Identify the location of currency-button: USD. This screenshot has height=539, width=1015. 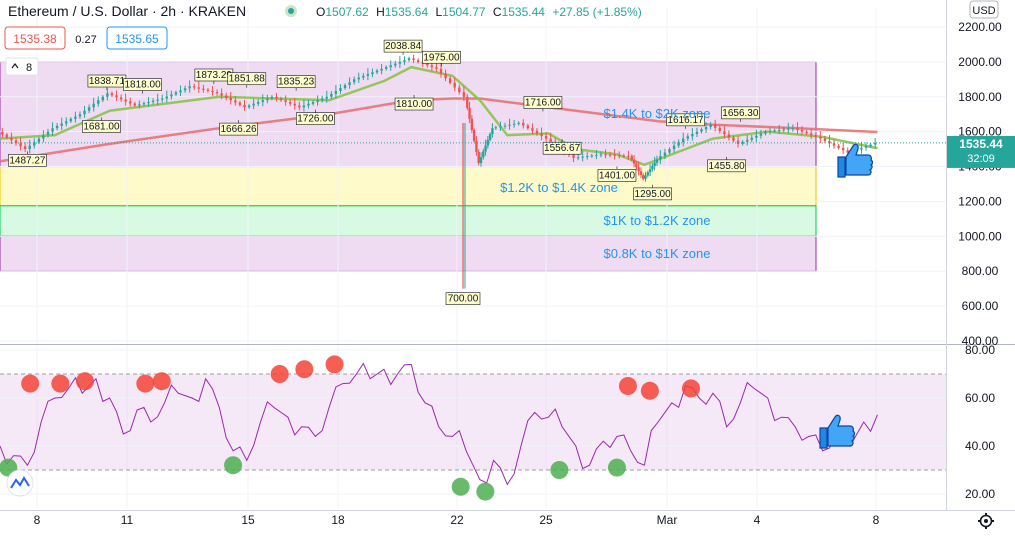
(984, 9).